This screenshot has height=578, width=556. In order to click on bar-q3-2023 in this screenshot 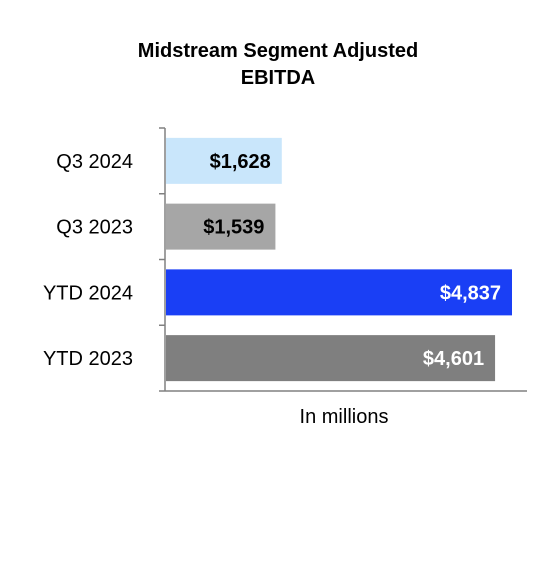, I will do `click(221, 226)`.